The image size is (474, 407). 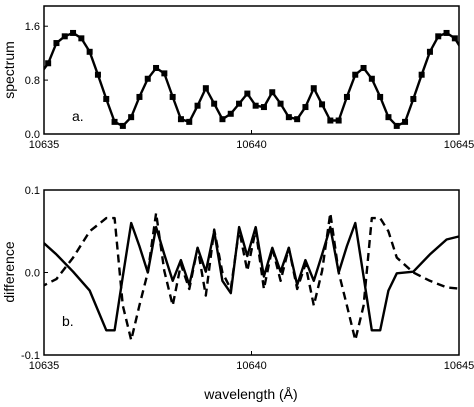 I want to click on panel-a-label: a., so click(x=78, y=116).